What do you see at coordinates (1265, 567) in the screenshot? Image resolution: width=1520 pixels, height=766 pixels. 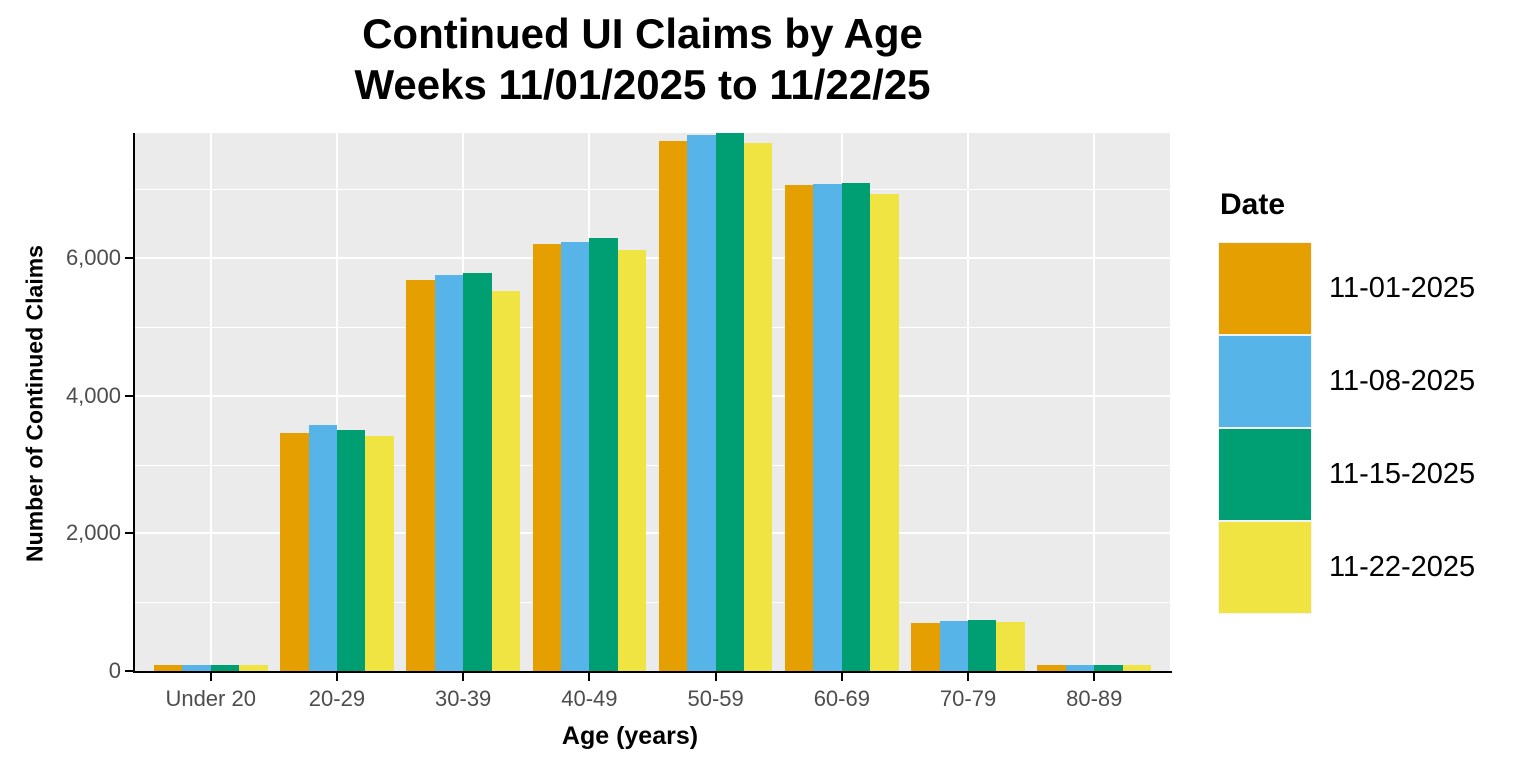 I see `legend-swatch-yellow` at bounding box center [1265, 567].